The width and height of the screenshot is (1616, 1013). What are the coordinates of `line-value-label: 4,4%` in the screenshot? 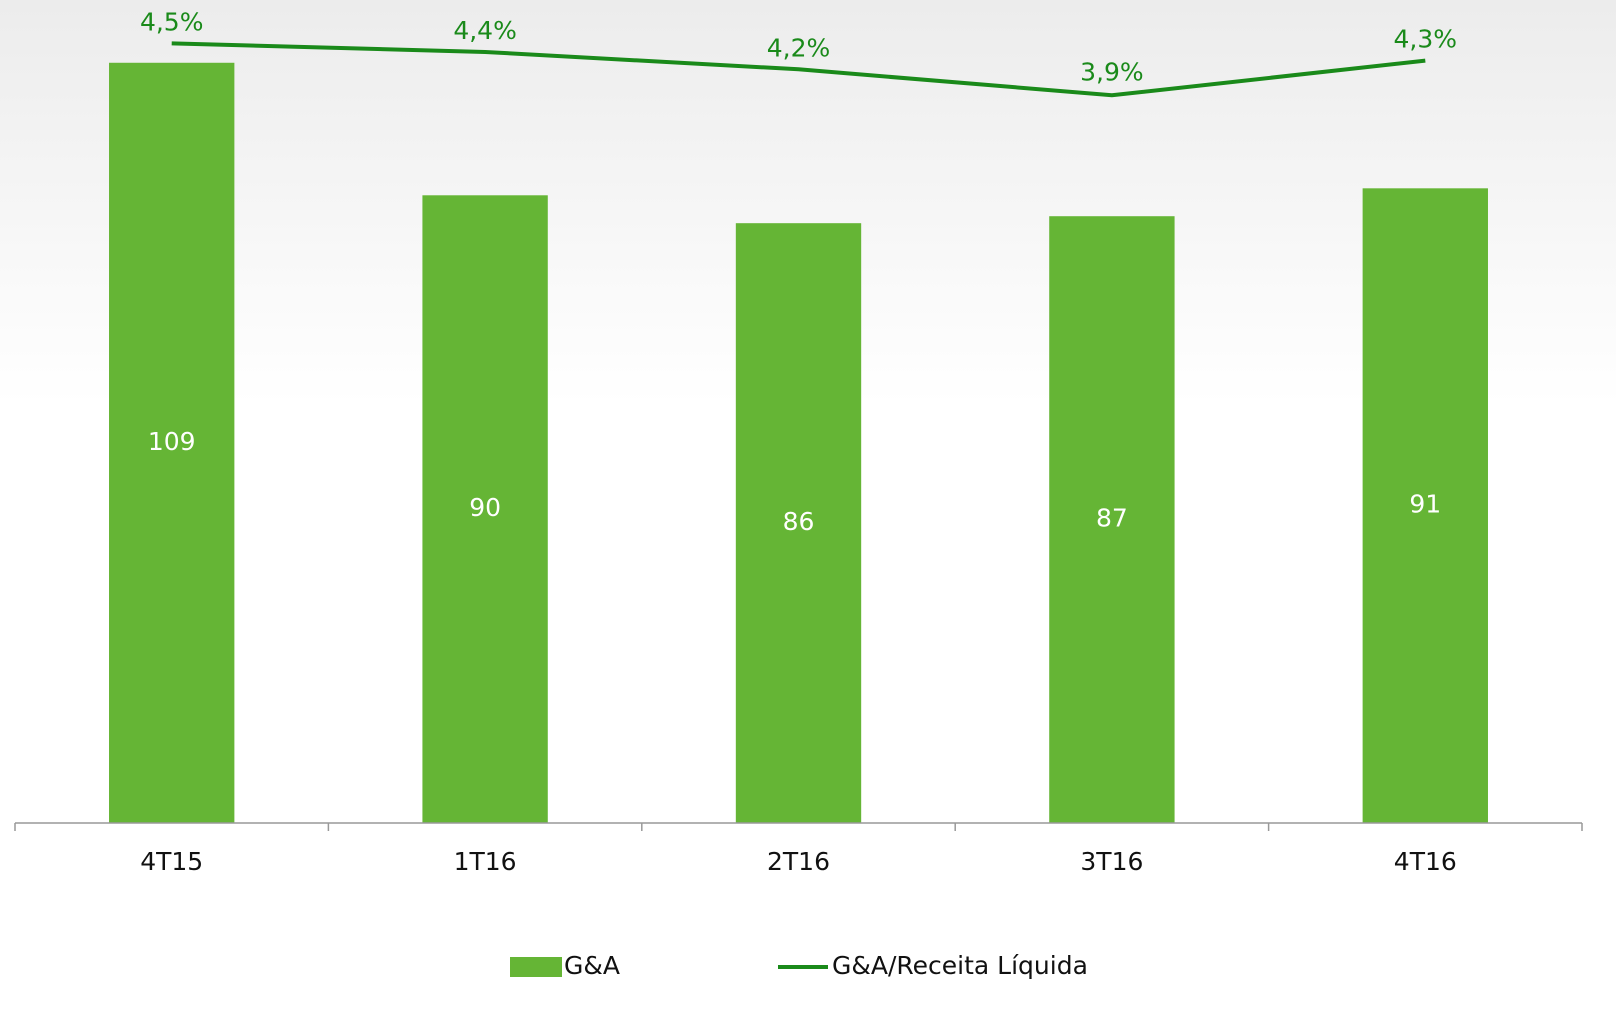 It's located at (485, 30).